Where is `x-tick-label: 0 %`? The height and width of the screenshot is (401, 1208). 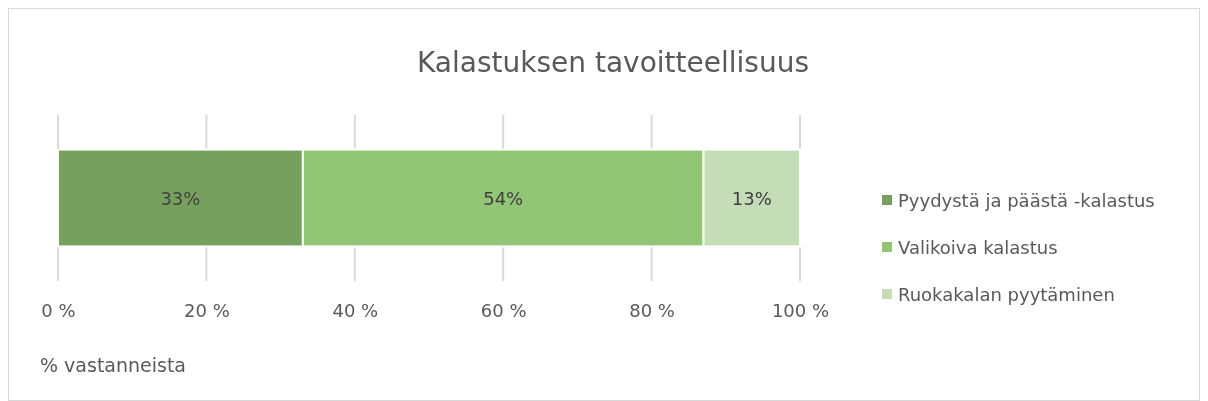 x-tick-label: 0 % is located at coordinates (58, 311).